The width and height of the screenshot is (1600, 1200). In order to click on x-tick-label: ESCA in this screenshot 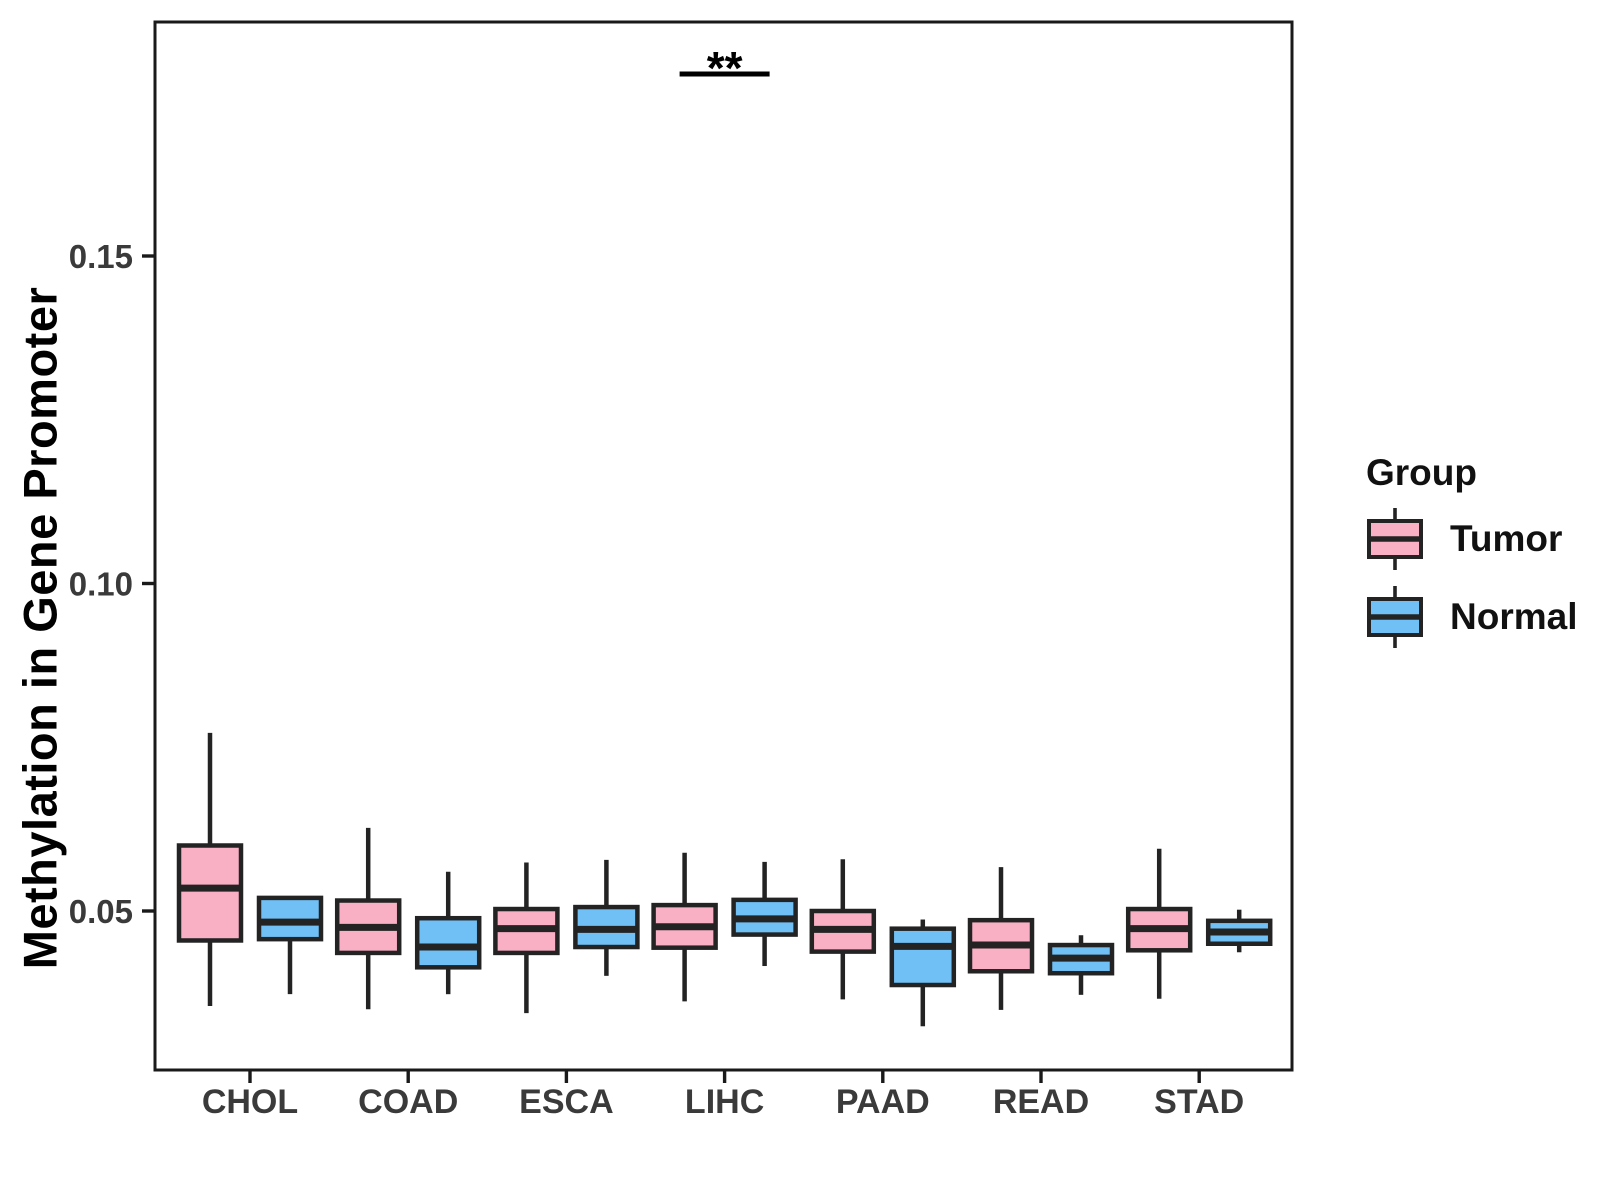, I will do `click(566, 1102)`.